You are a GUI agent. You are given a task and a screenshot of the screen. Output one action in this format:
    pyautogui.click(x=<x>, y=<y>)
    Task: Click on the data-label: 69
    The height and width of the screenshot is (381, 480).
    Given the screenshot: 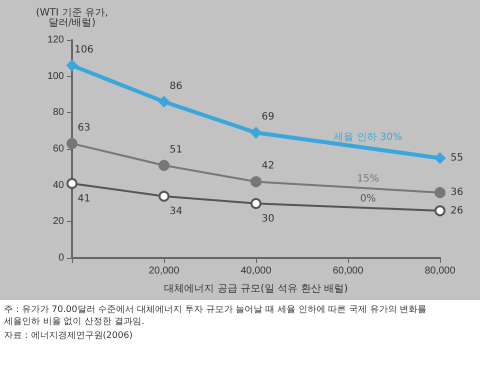 What is the action you would take?
    pyautogui.click(x=268, y=117)
    